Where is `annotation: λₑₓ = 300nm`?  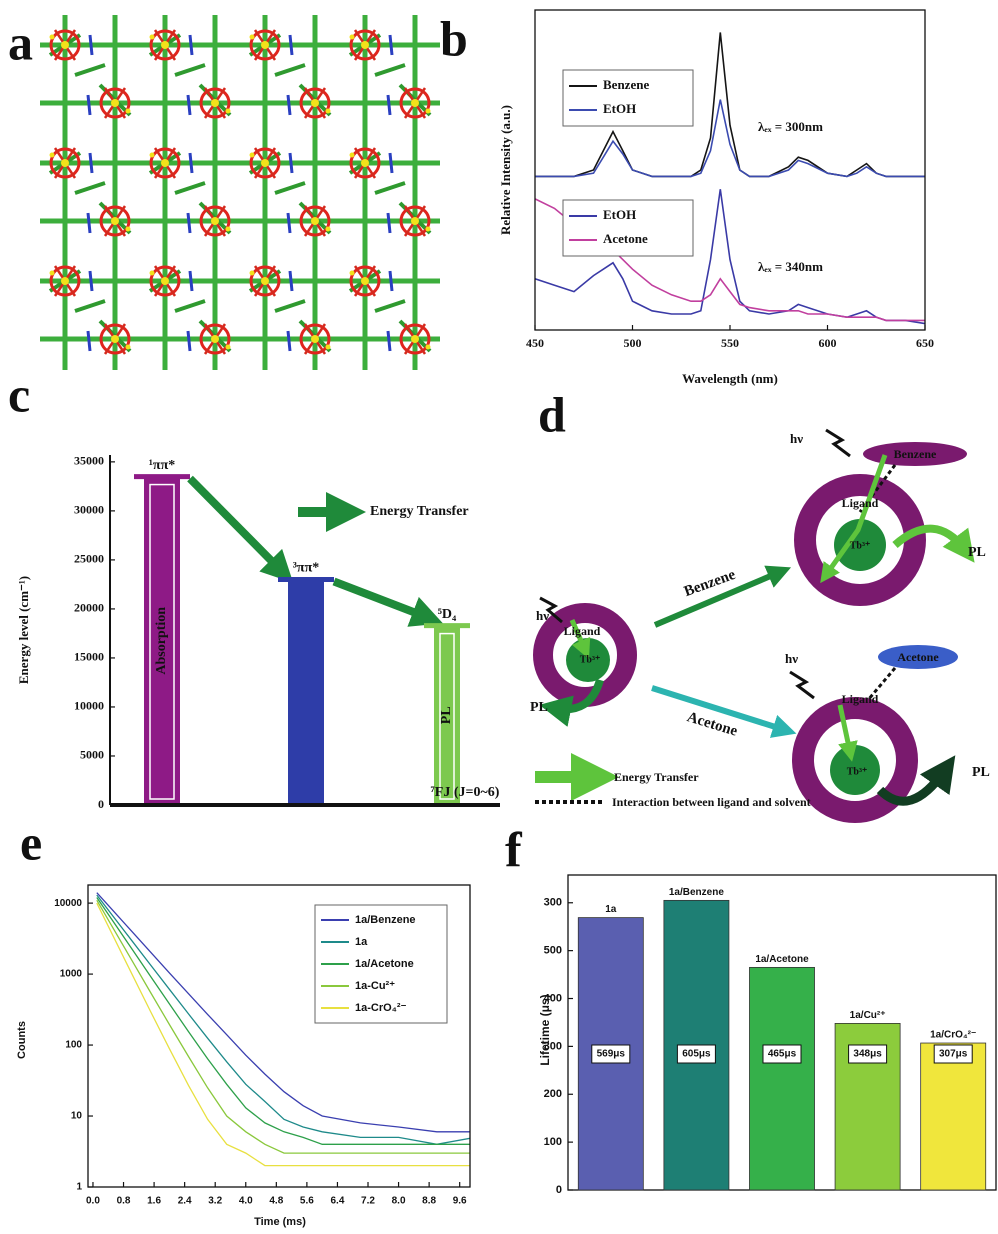 annotation: λₑₓ = 300nm is located at coordinates (790, 126).